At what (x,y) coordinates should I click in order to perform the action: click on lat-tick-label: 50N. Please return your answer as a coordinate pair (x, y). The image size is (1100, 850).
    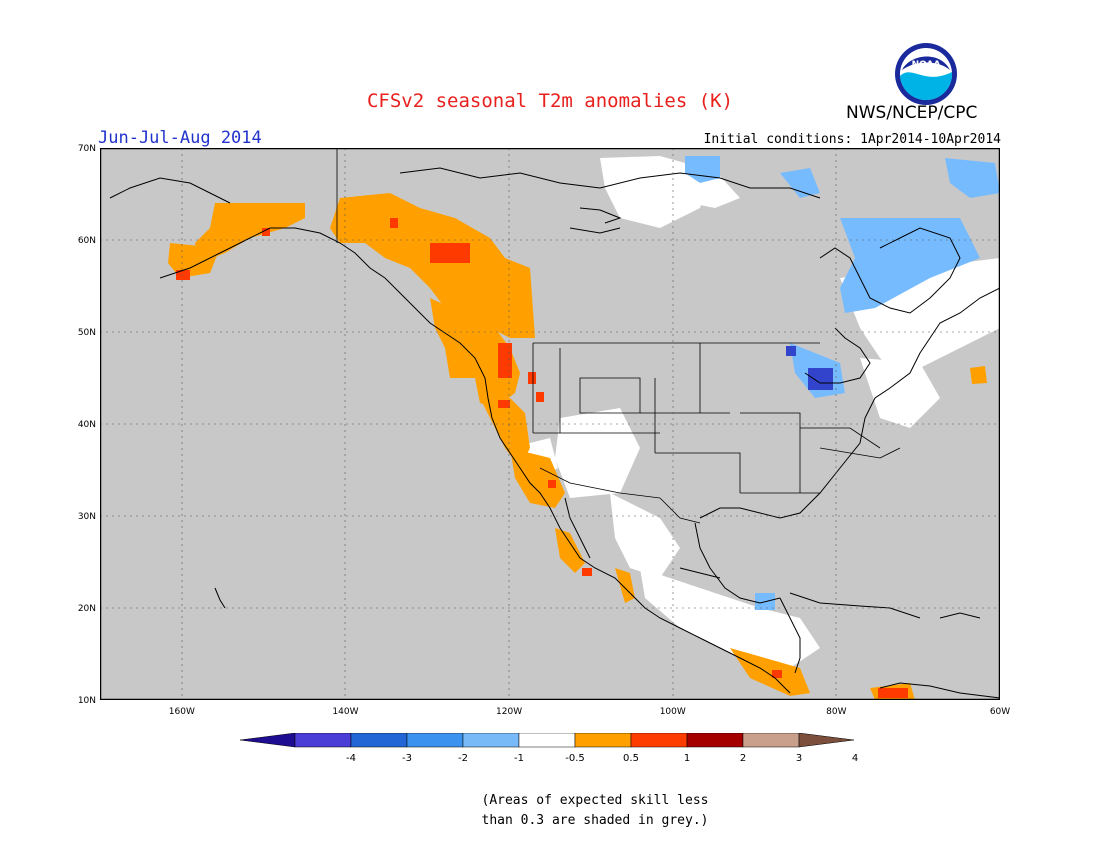
    Looking at the image, I should click on (87, 333).